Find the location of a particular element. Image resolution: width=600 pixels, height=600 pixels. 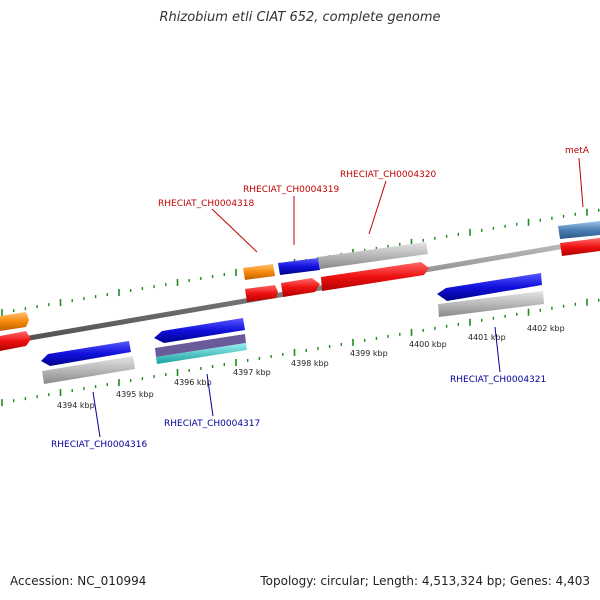

cds-rheciat-ch0004318 is located at coordinates (261, 293).